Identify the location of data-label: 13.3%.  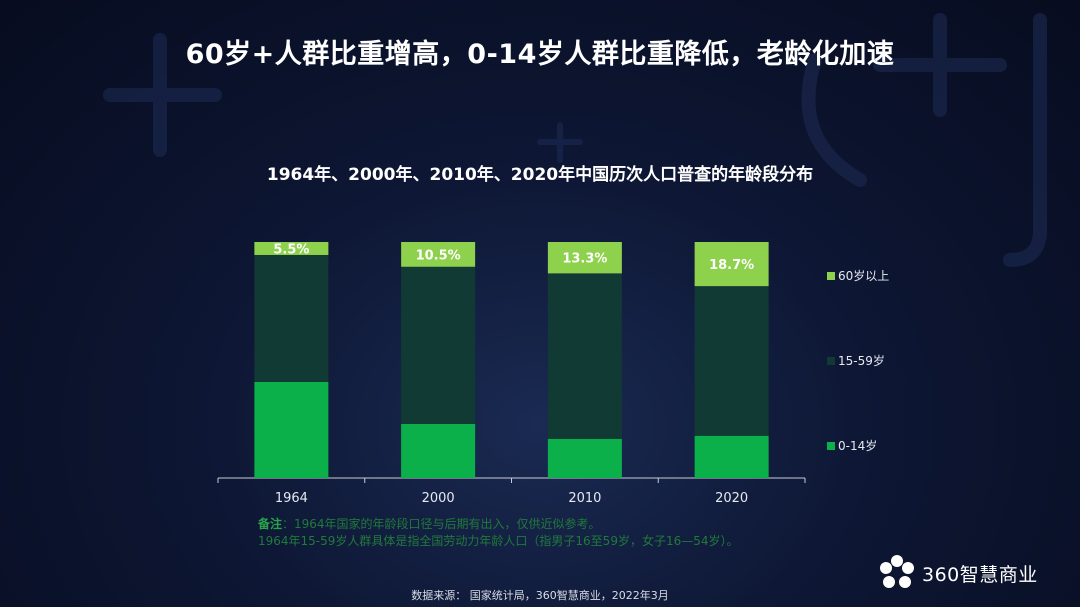
(584, 259).